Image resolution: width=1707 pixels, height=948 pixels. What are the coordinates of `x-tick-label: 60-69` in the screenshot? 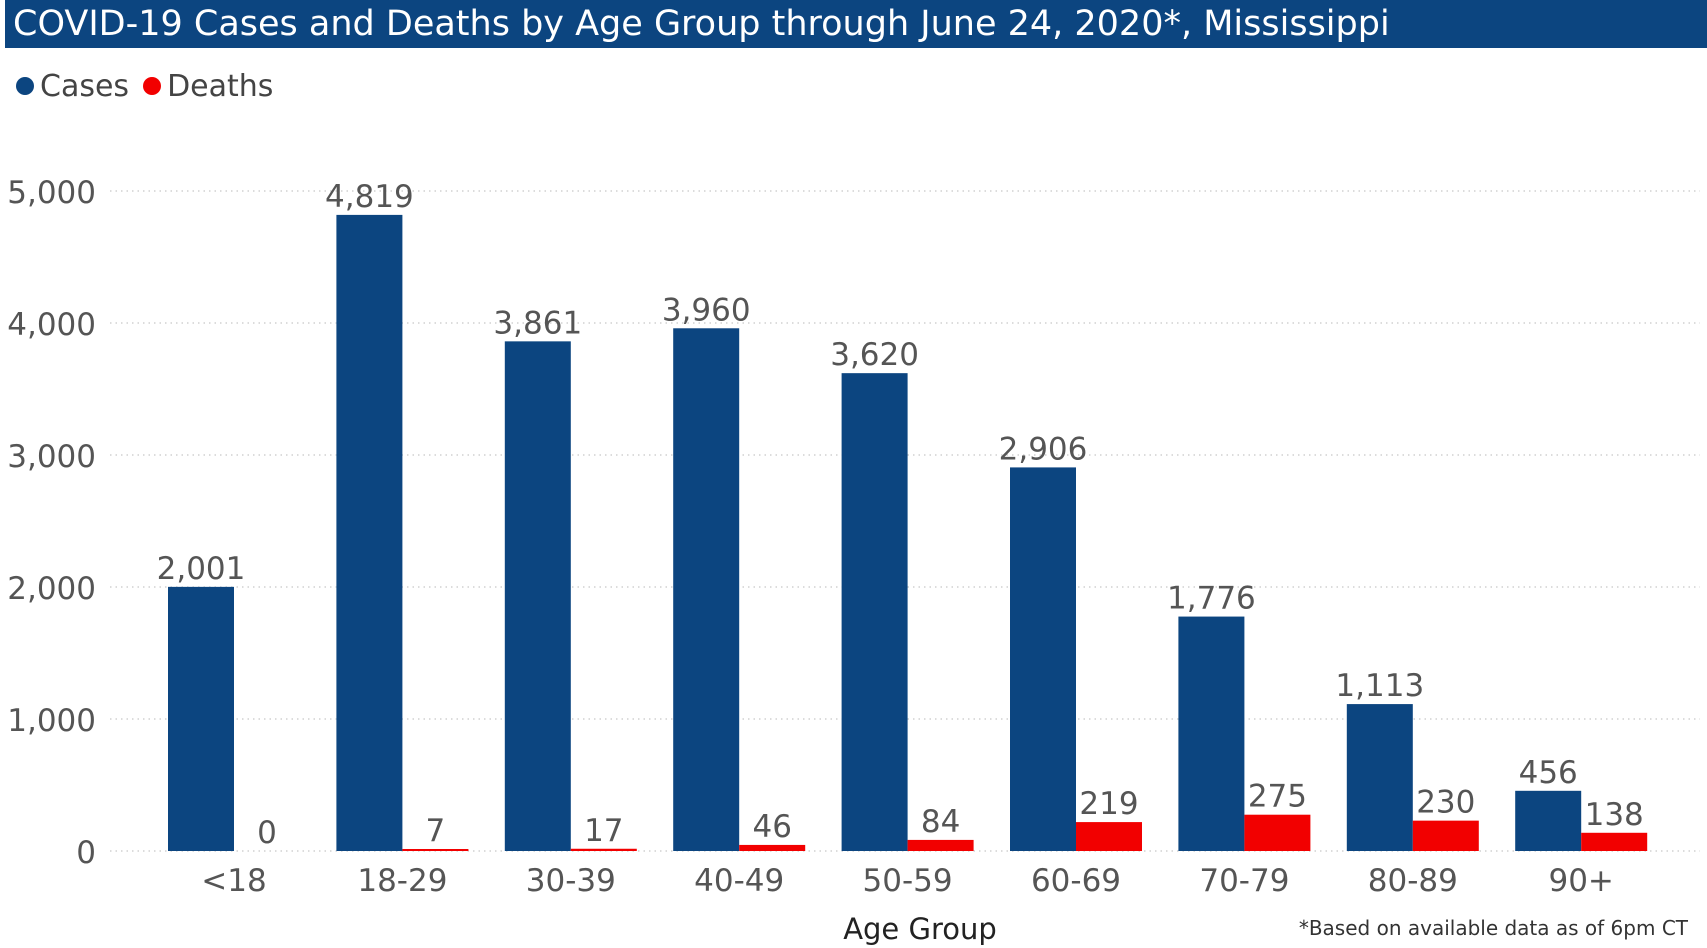 It's located at (1076, 881).